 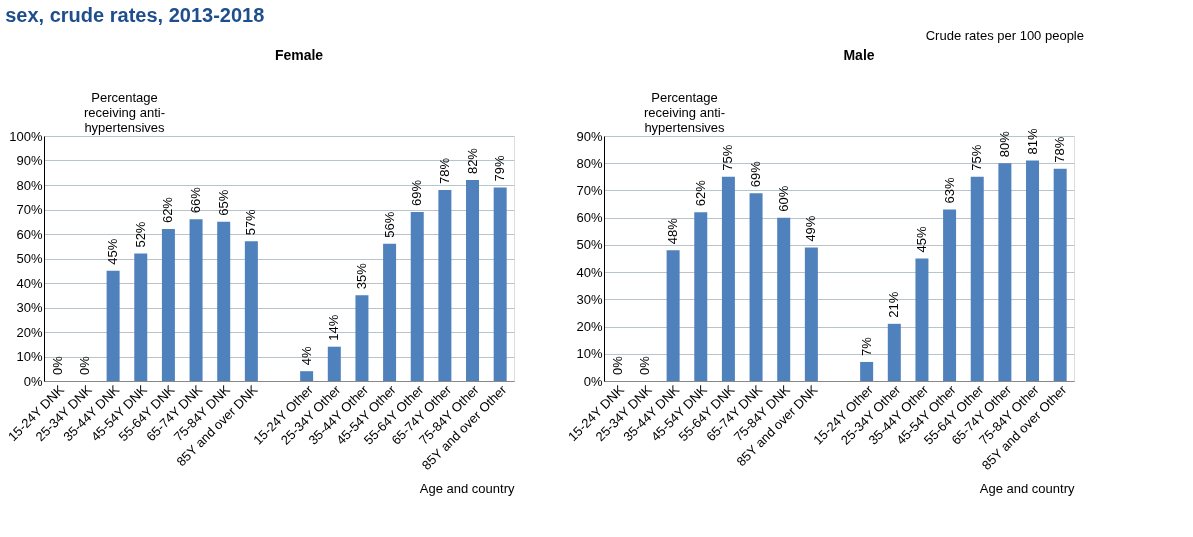 I want to click on data-label: 66%, so click(x=196, y=200).